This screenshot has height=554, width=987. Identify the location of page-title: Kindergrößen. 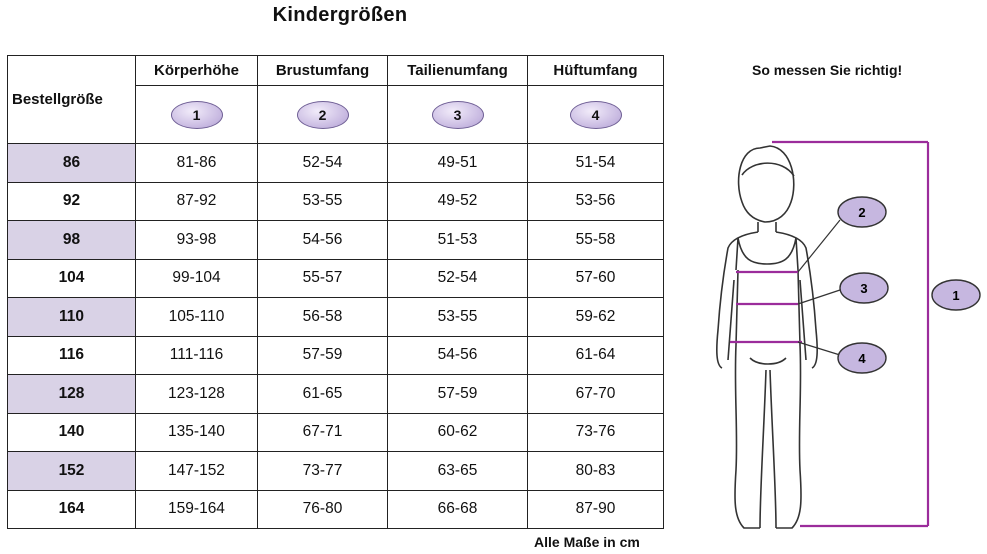
(340, 15).